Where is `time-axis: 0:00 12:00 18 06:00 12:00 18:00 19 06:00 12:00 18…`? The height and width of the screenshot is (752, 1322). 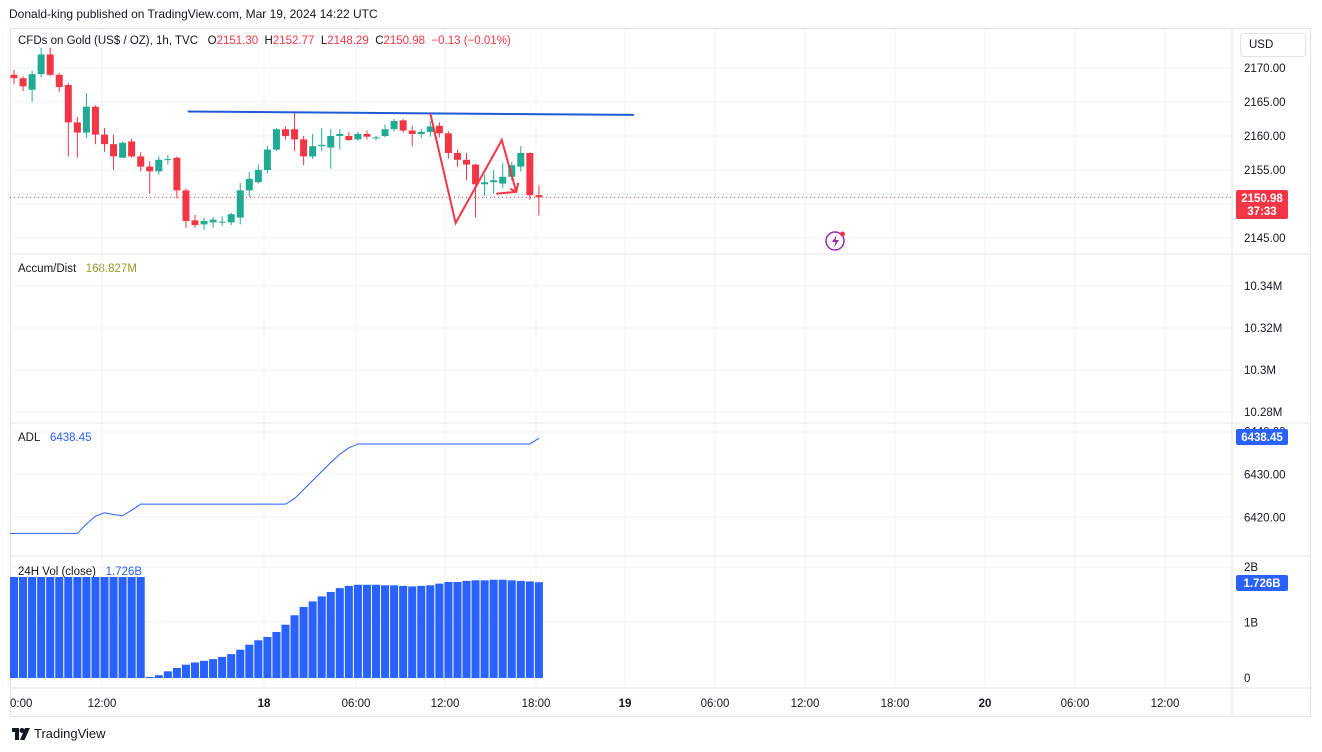 time-axis: 0:00 12:00 18 06:00 12:00 18:00 19 06:00 12:00 18… is located at coordinates (594, 704).